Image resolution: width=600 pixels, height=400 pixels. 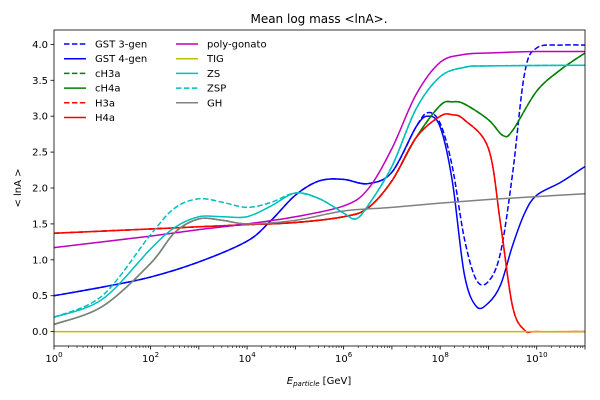 I want to click on x-tick-label: 10⁴, so click(x=247, y=358).